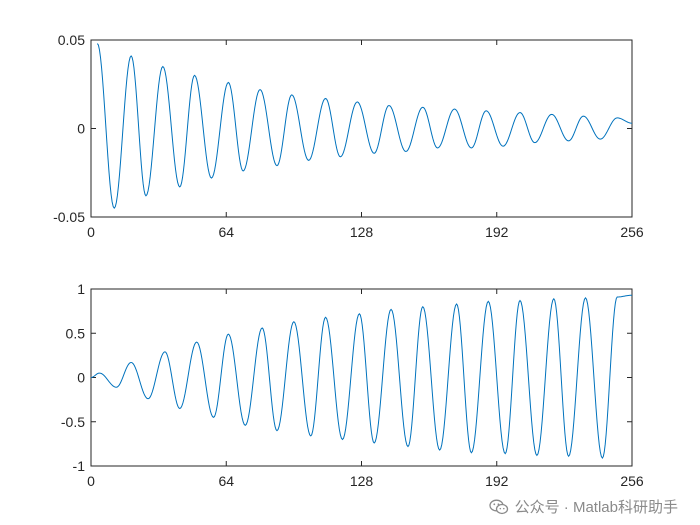 This screenshot has height=525, width=700. Describe the element at coordinates (76, 333) in the screenshot. I see `y-tick-label: 0.5` at that location.